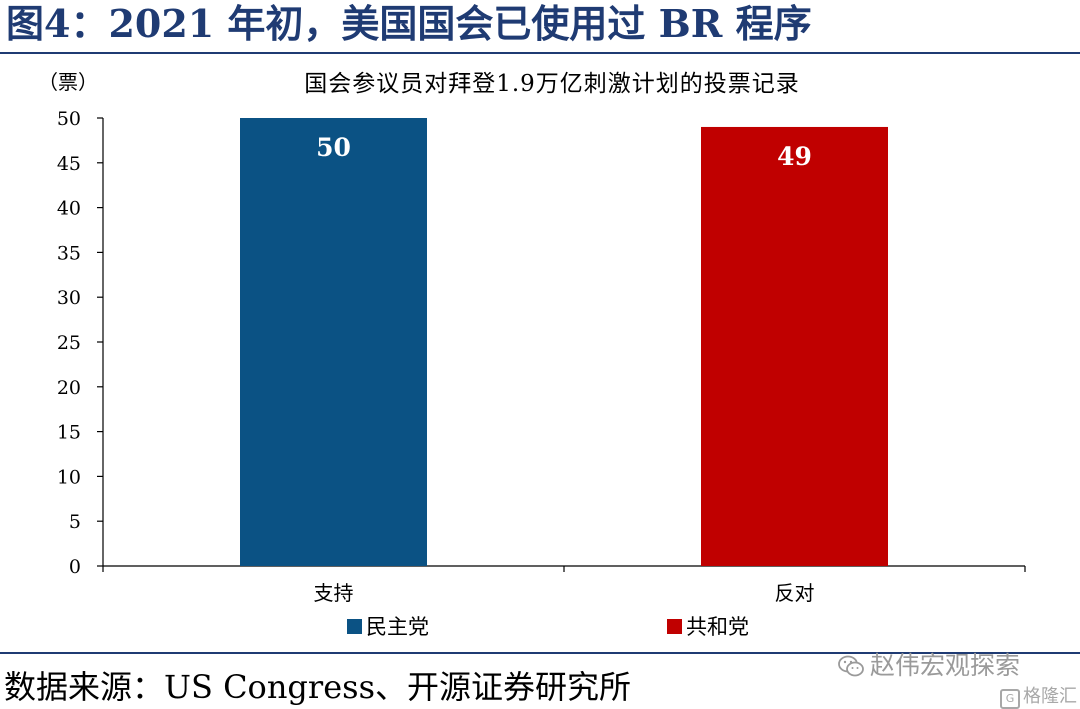  What do you see at coordinates (540, 653) in the screenshot?
I see `source-divider` at bounding box center [540, 653].